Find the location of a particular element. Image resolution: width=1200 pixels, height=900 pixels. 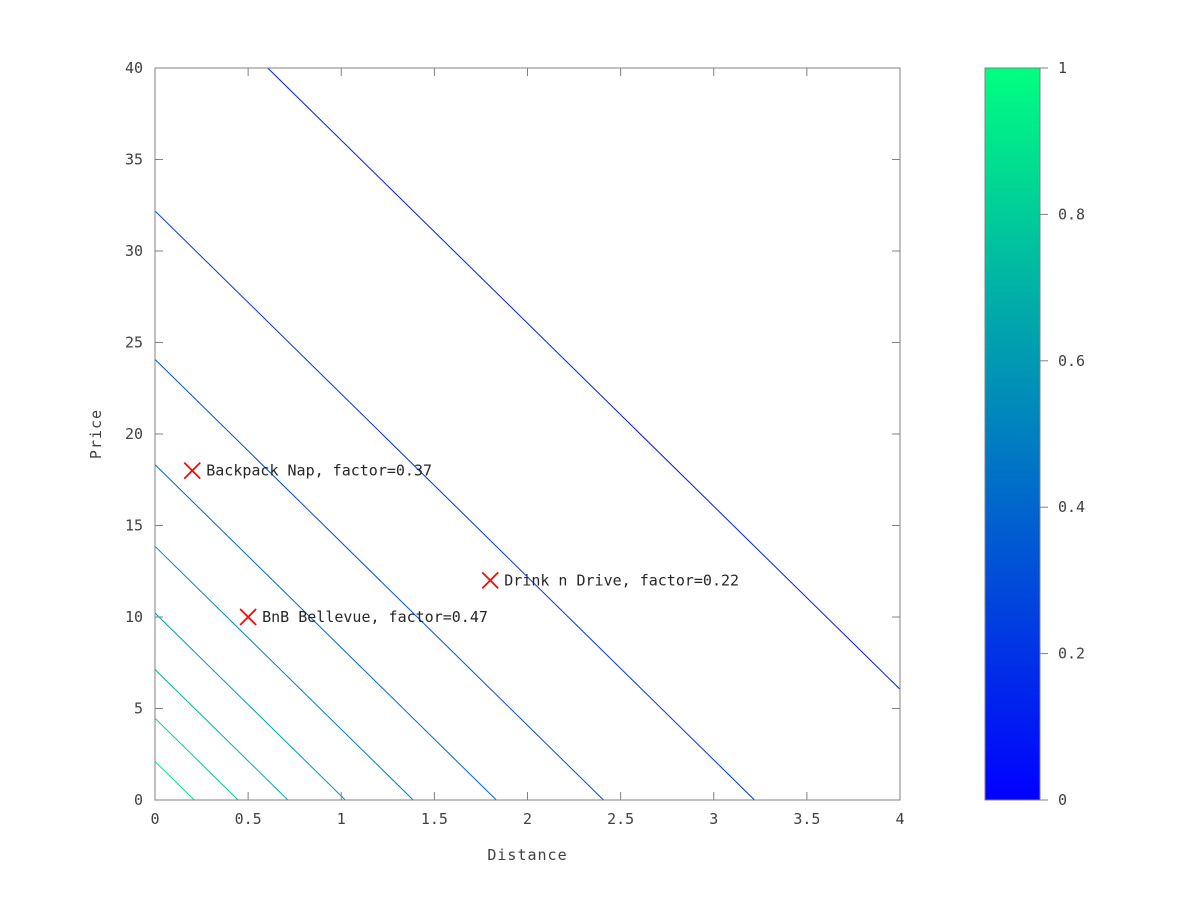

contour-line-level-0.5 is located at coordinates (284, 673).